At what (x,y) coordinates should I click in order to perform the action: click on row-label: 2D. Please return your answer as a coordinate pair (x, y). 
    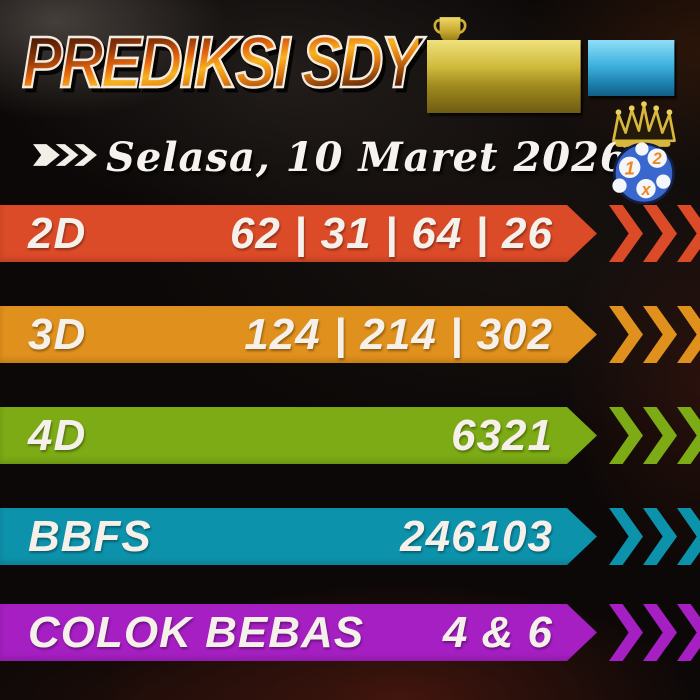
    Looking at the image, I should click on (57, 233).